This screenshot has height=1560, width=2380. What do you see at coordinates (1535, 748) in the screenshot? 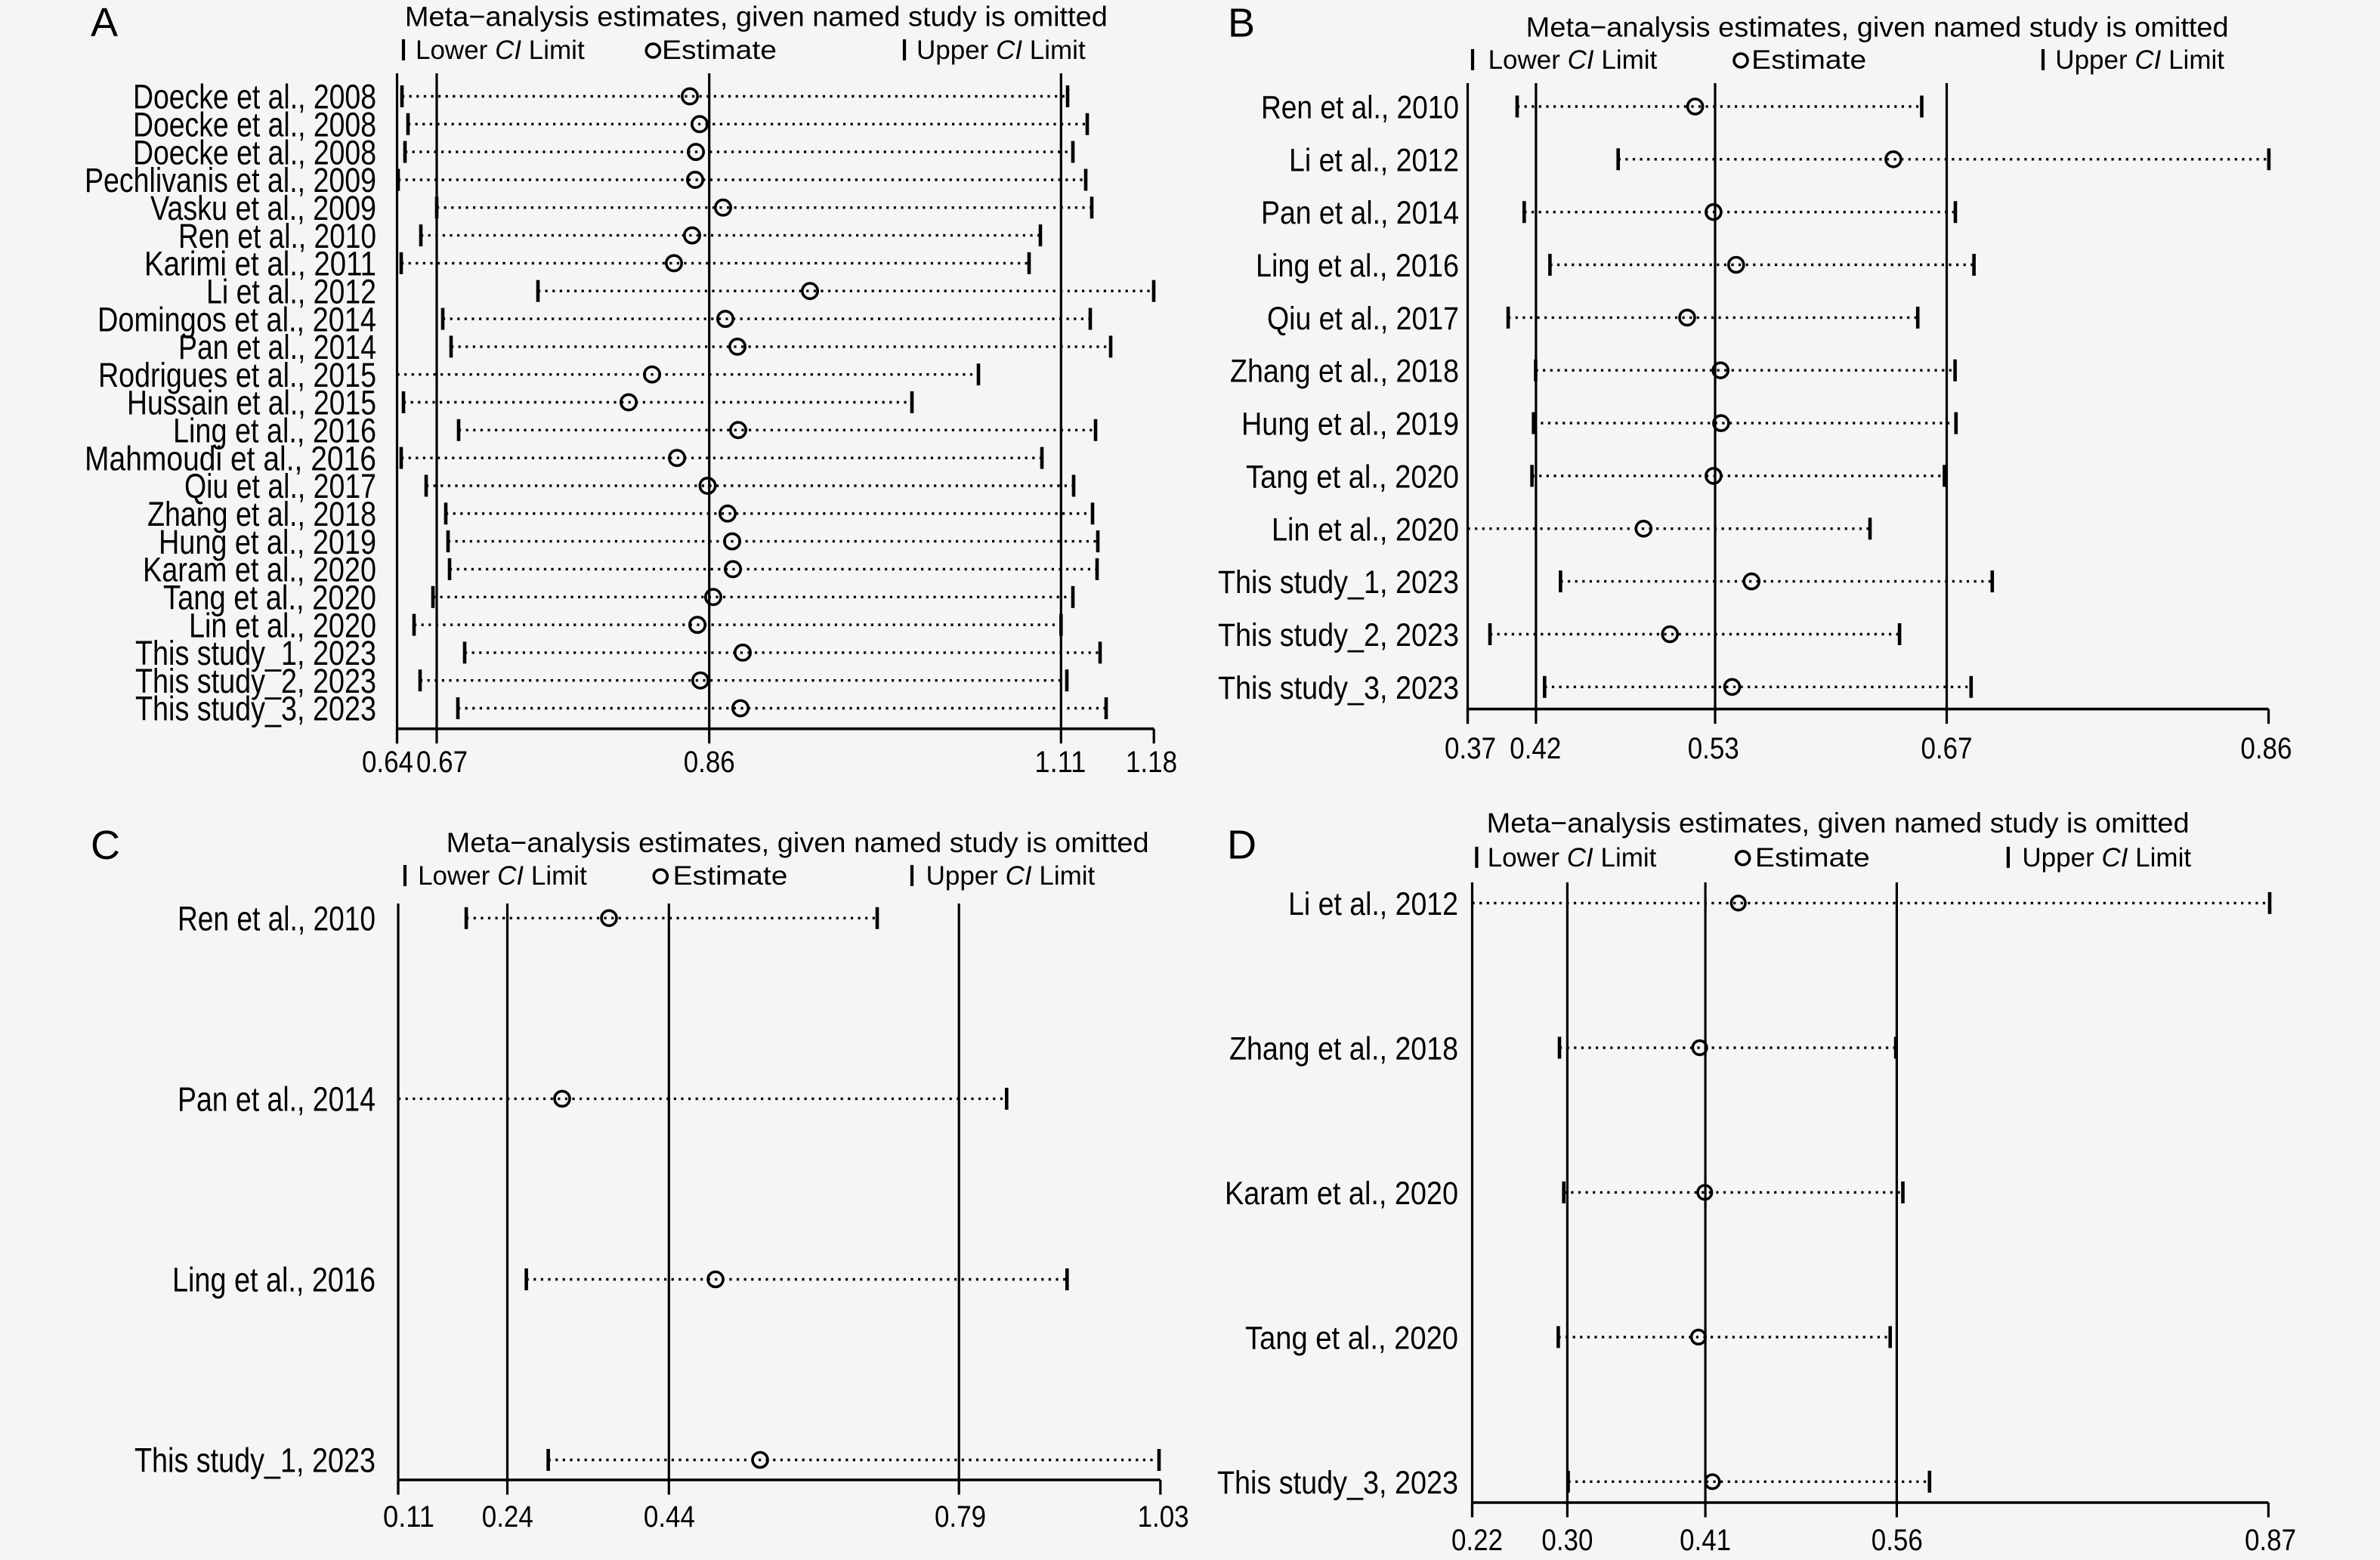
I see `svg-text: 0.42` at bounding box center [1535, 748].